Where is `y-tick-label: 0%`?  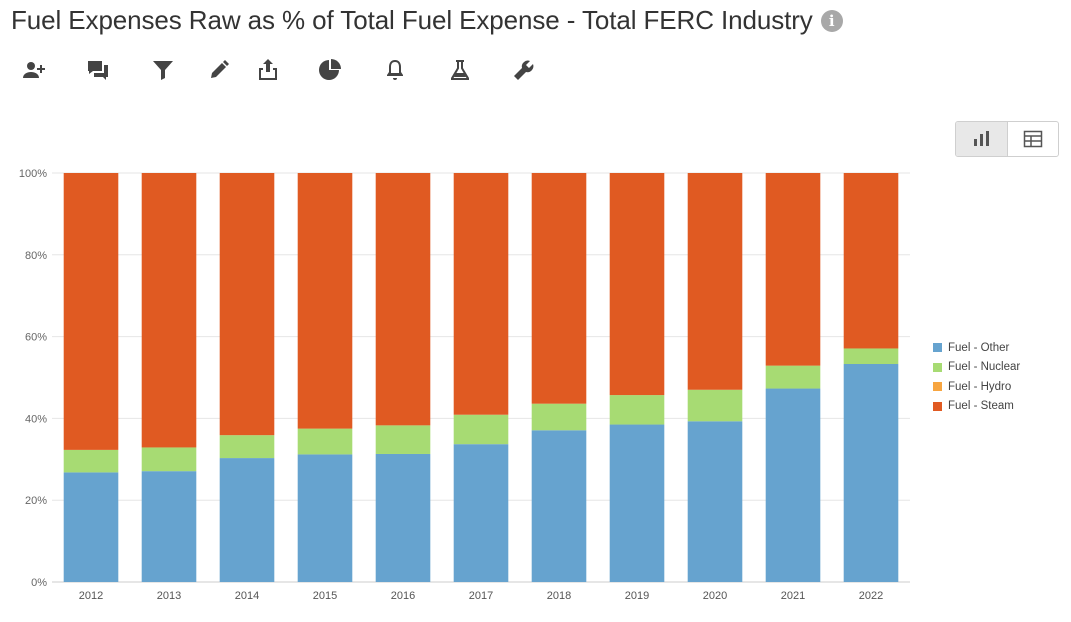 y-tick-label: 0% is located at coordinates (39, 583).